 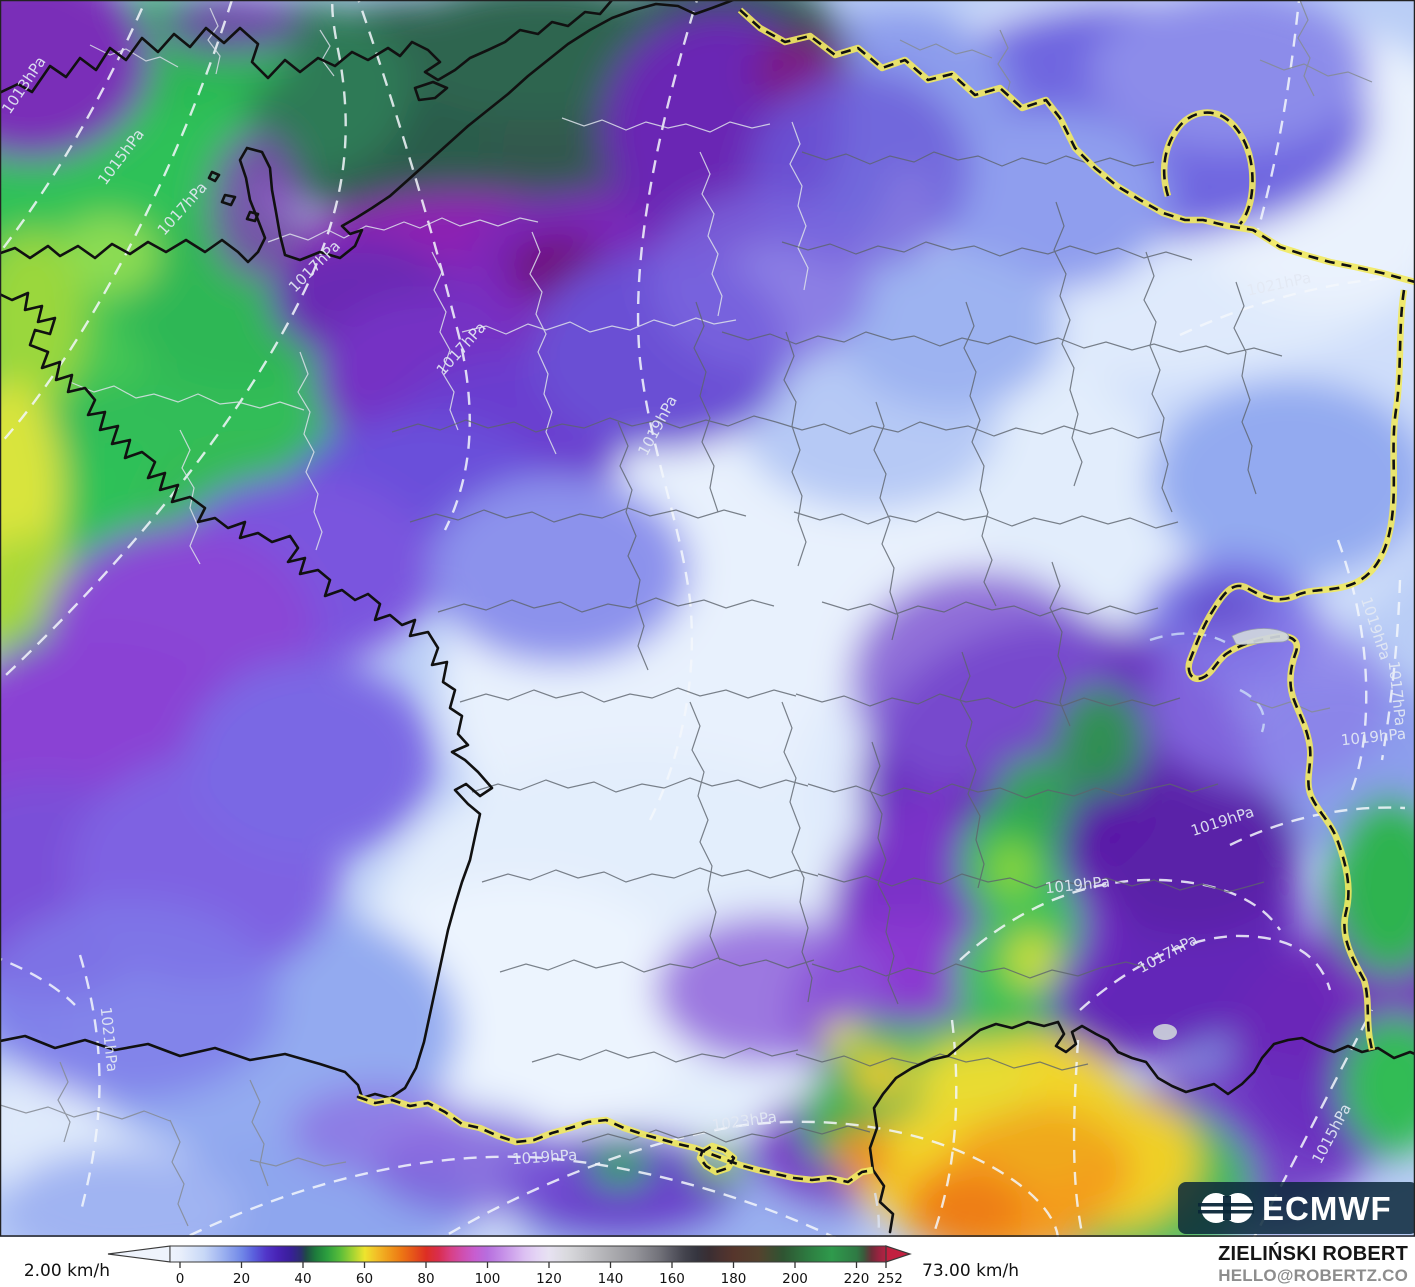 I want to click on credit-email: HELLO@ROBERTZ.CO, so click(x=1313, y=1275).